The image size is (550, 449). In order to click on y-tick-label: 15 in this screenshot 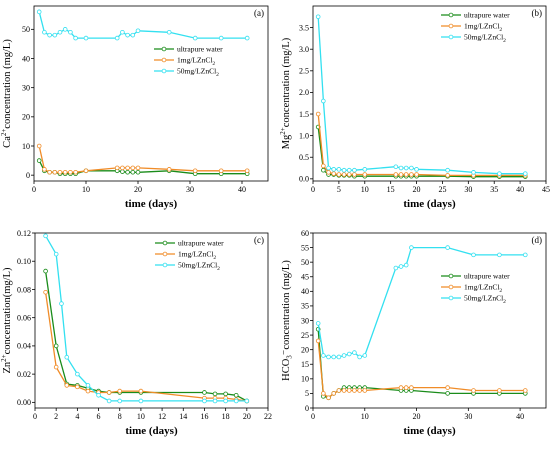, I will do `click(305, 364)`.